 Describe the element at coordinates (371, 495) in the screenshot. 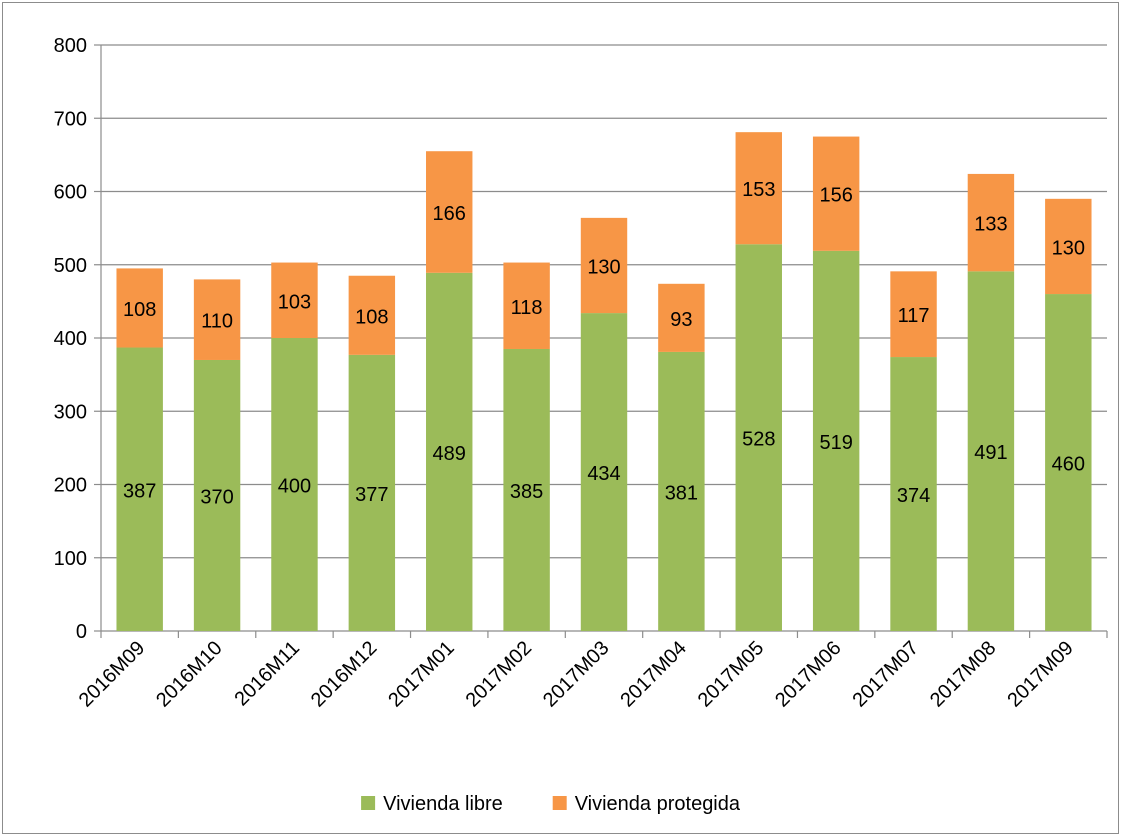

I see `data-label: 377` at that location.